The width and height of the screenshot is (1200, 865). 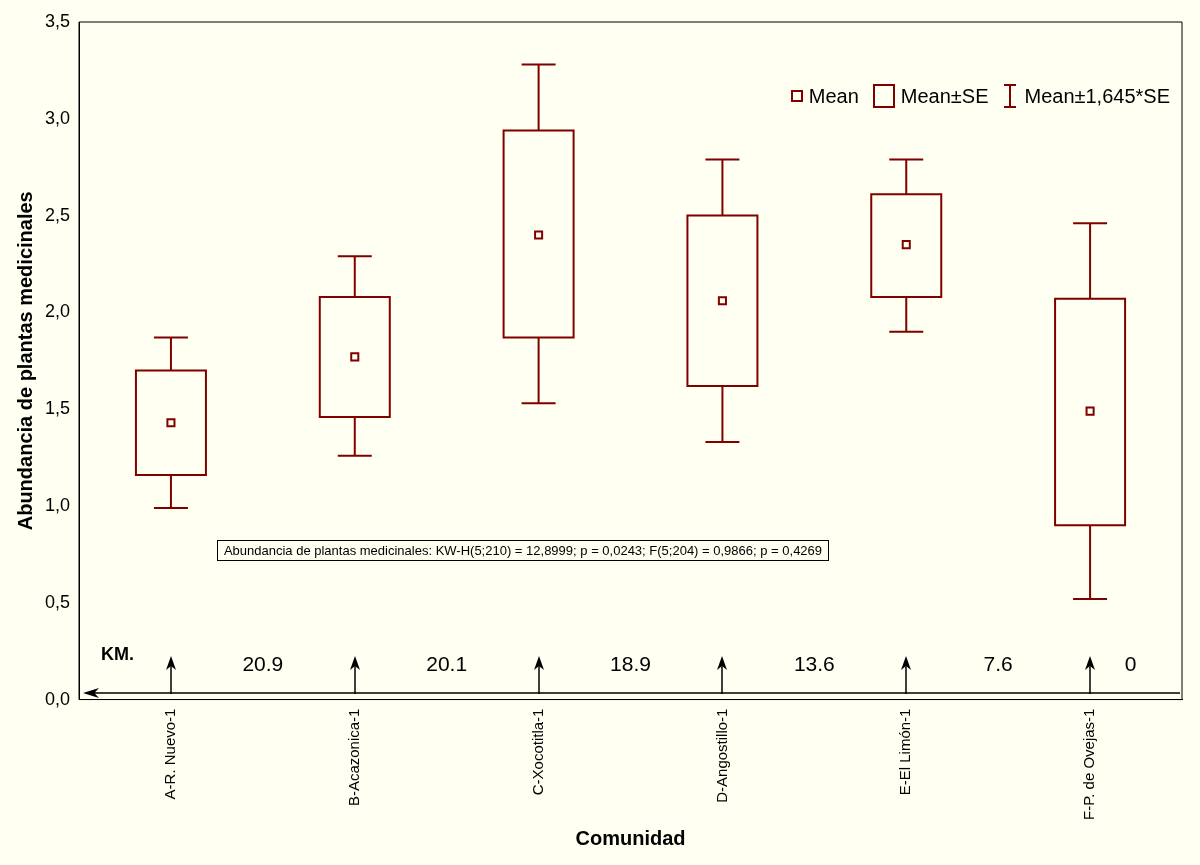 I want to click on y-tick-label: 0,0, so click(x=57, y=698).